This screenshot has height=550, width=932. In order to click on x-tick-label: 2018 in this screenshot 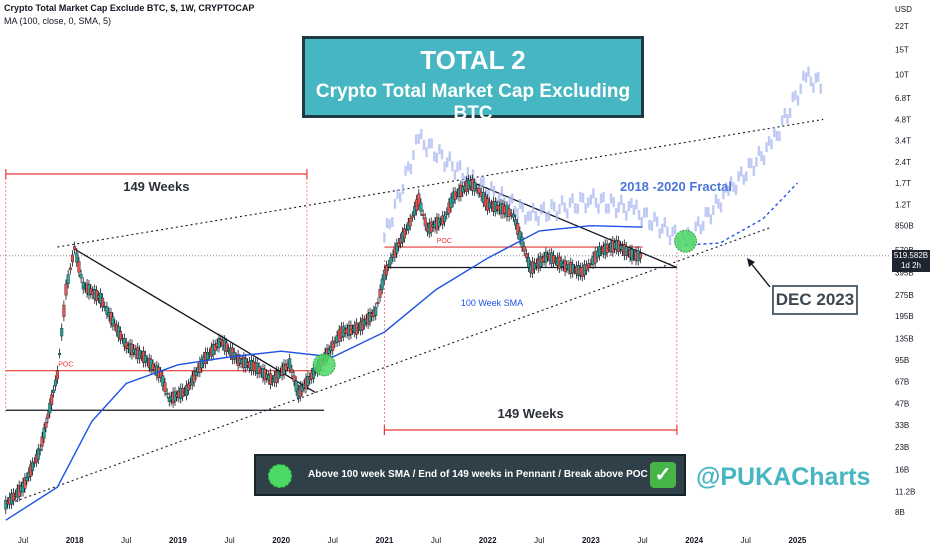, I will do `click(75, 540)`.